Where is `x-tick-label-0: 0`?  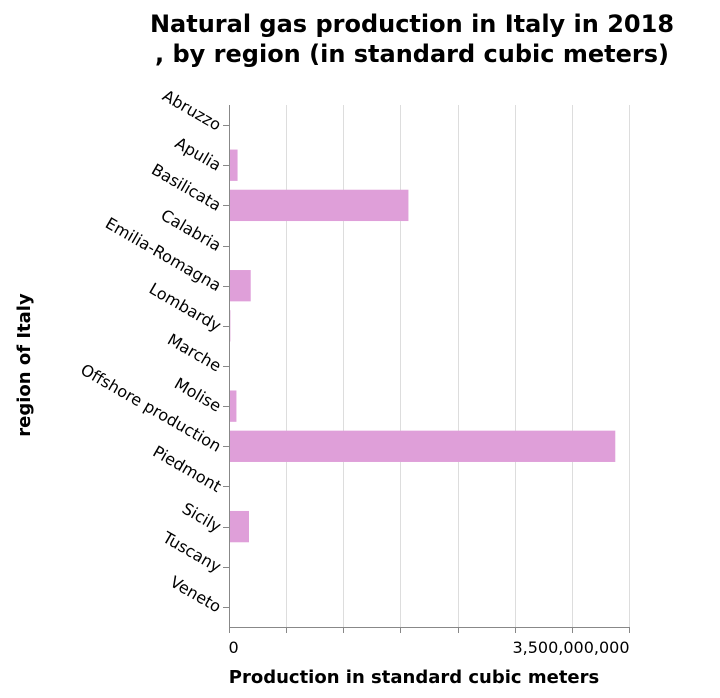 x-tick-label-0: 0 is located at coordinates (234, 647).